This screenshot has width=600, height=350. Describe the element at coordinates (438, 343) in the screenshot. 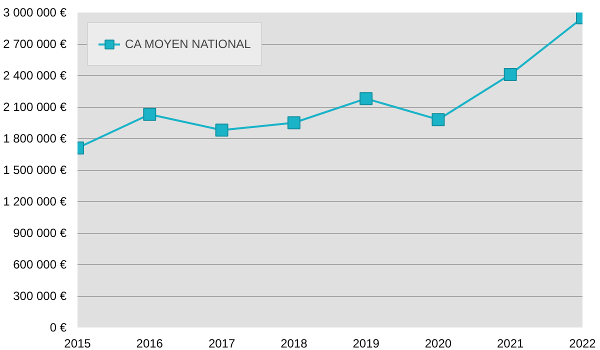

I see `x-tick-label: 2020` at that location.